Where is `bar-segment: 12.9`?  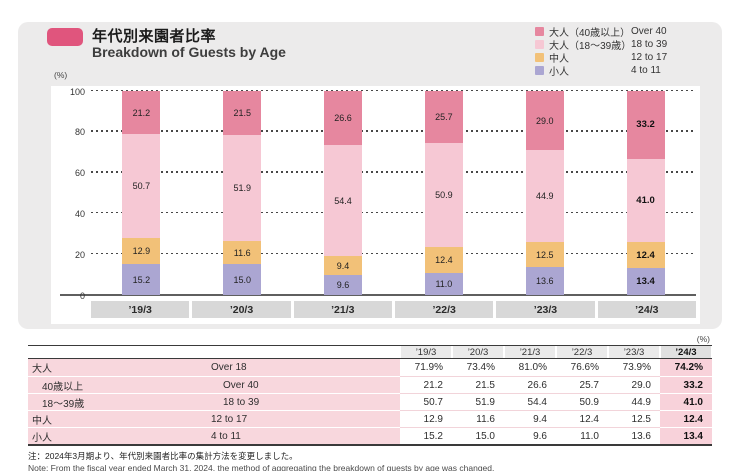
bar-segment: 12.9 is located at coordinates (141, 250).